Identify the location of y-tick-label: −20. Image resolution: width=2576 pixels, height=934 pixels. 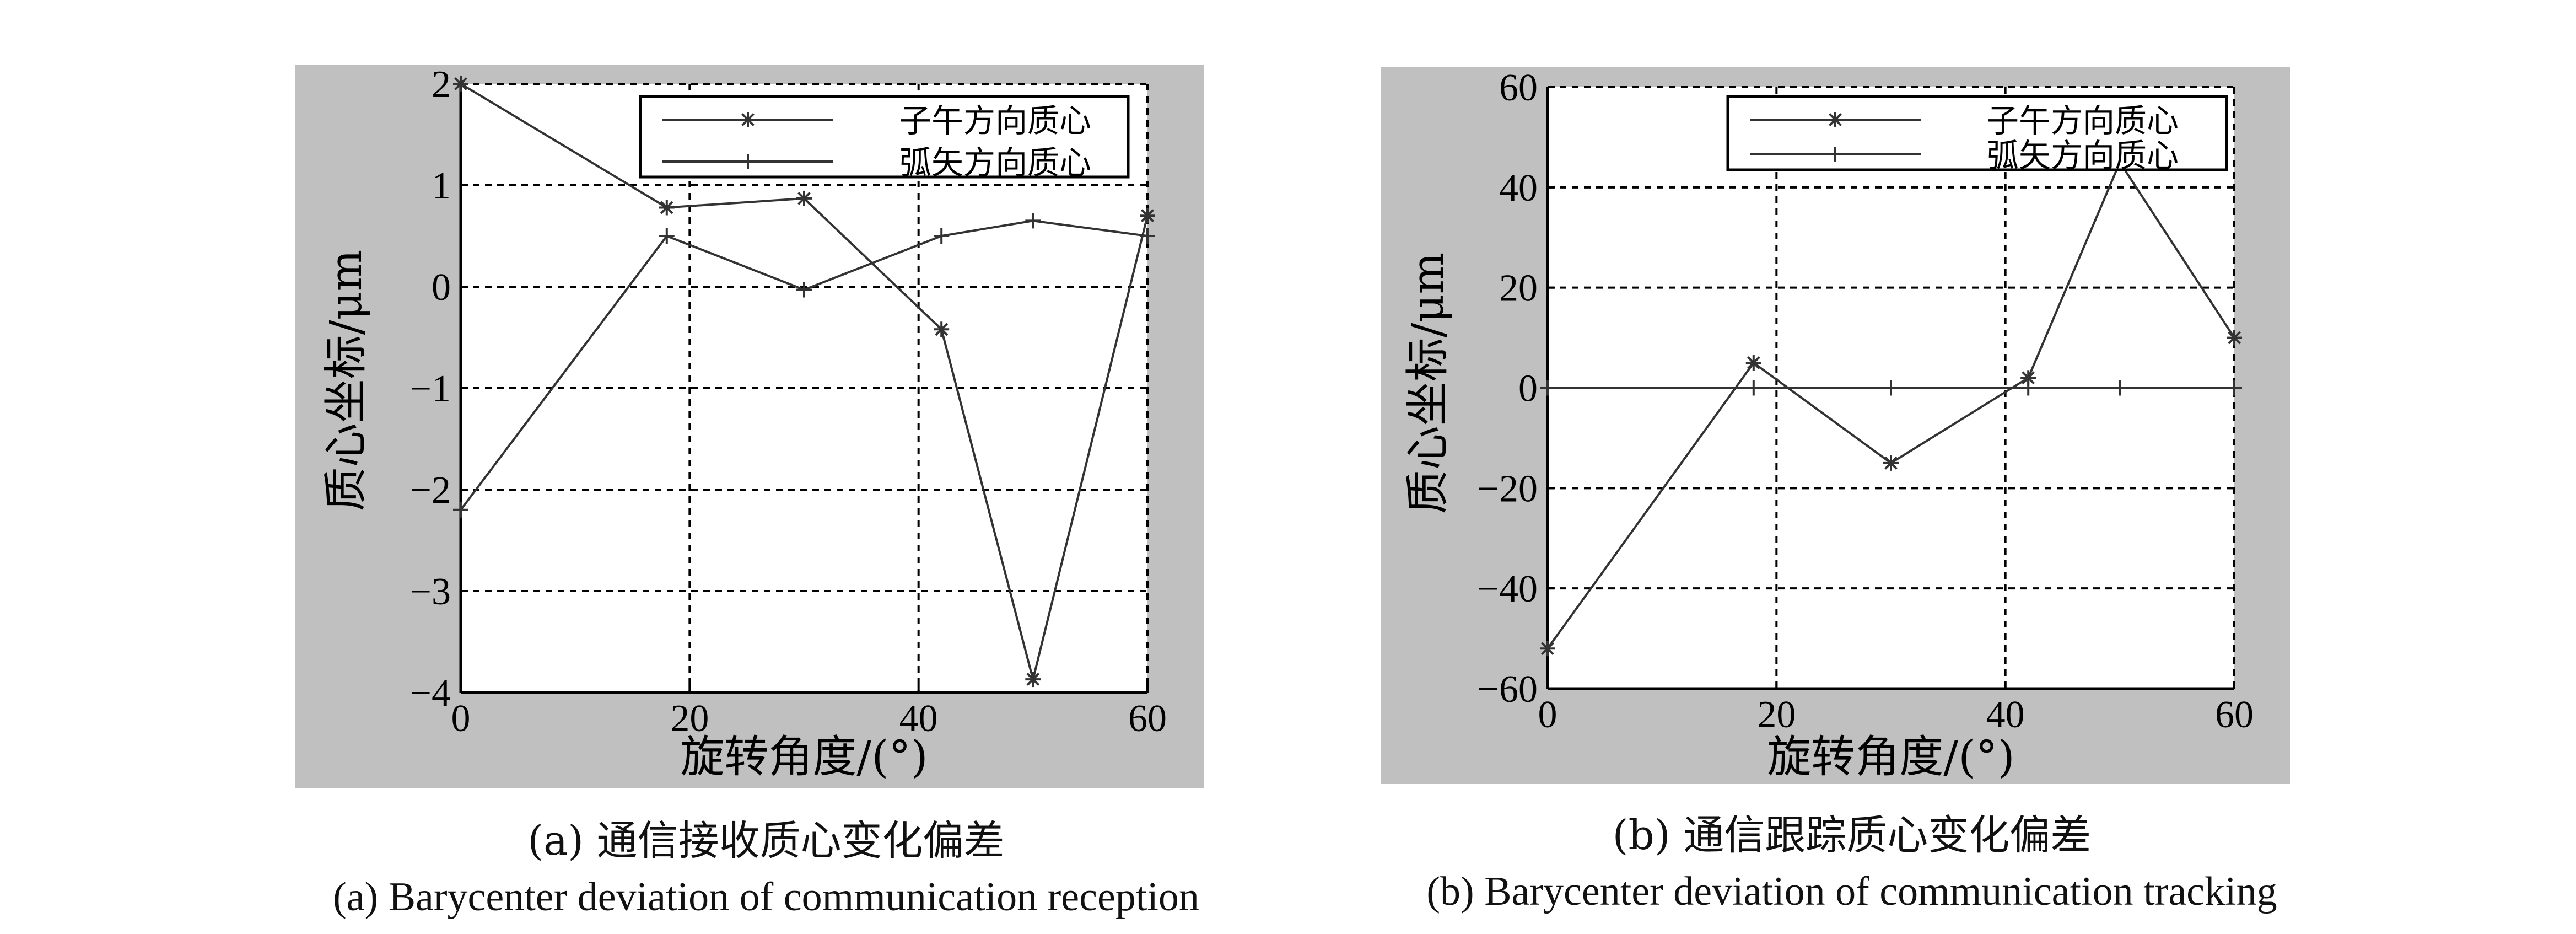
(1508, 489).